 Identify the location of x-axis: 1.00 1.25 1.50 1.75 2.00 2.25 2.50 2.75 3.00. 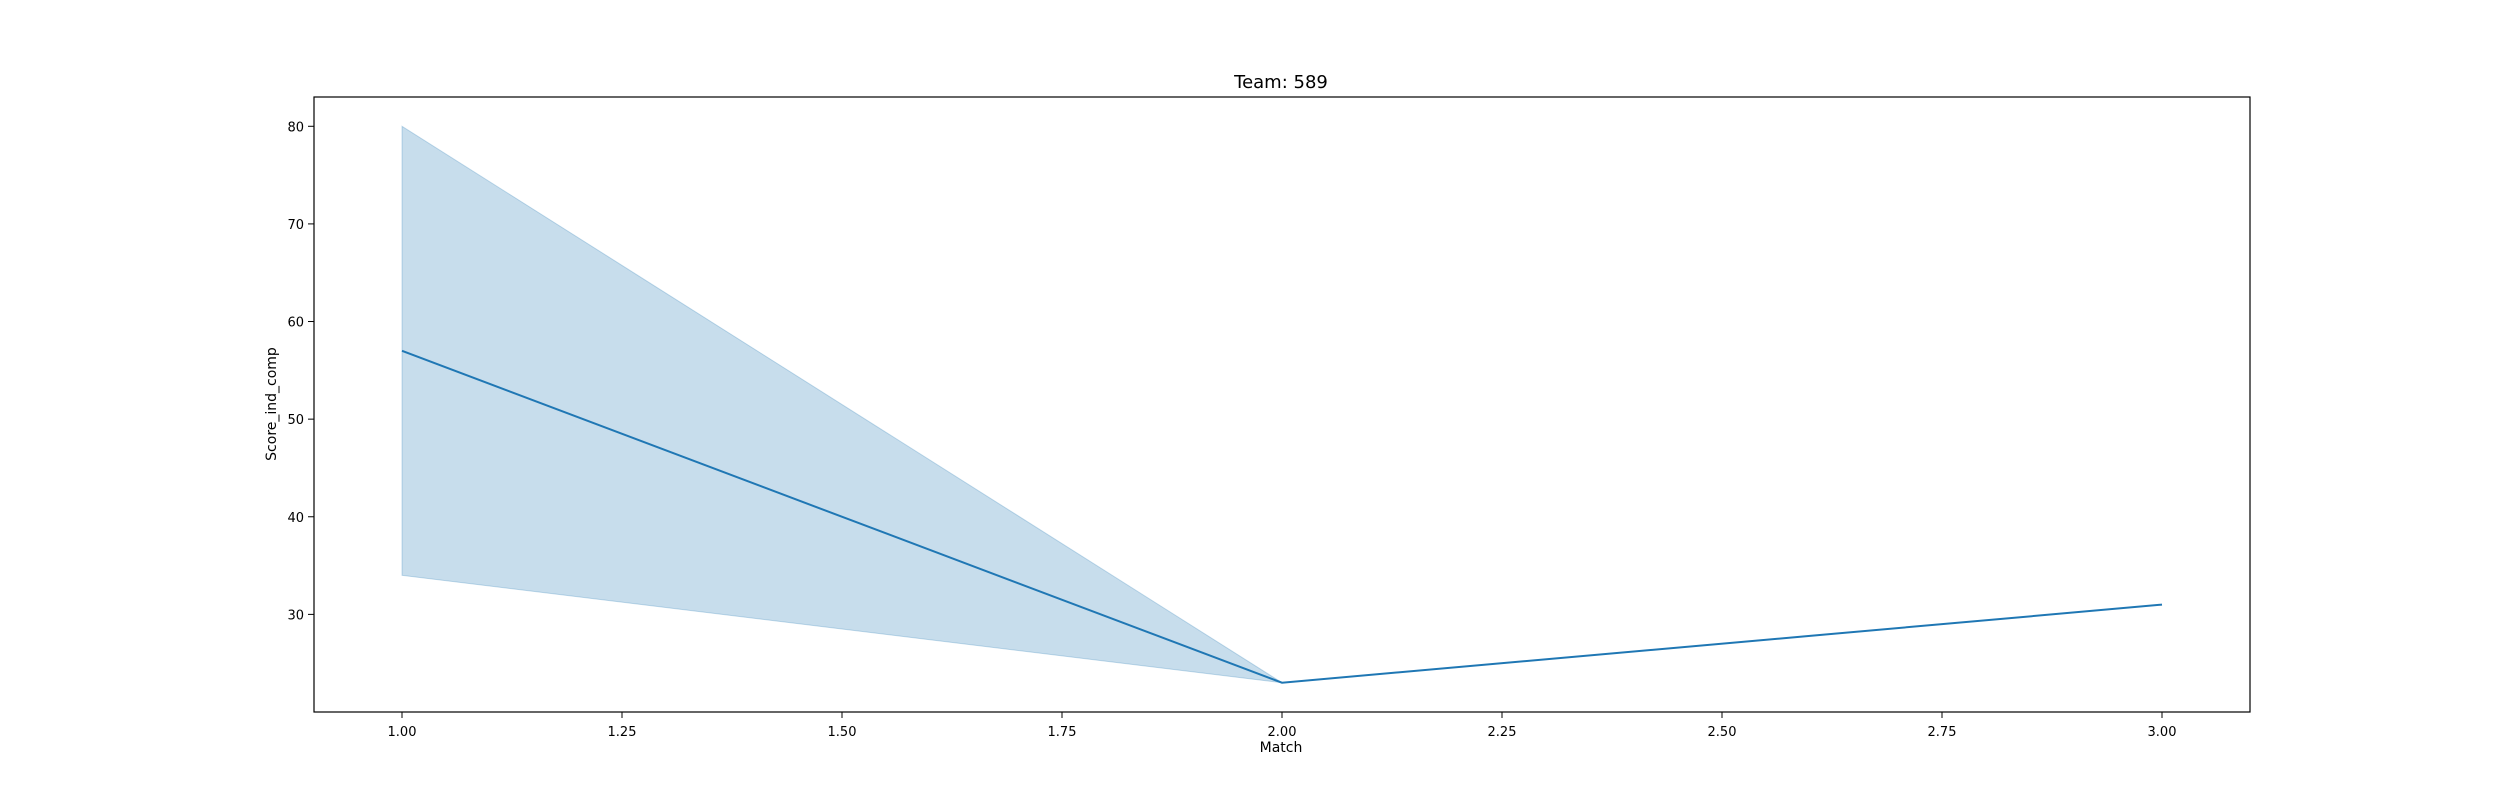
(1282, 726).